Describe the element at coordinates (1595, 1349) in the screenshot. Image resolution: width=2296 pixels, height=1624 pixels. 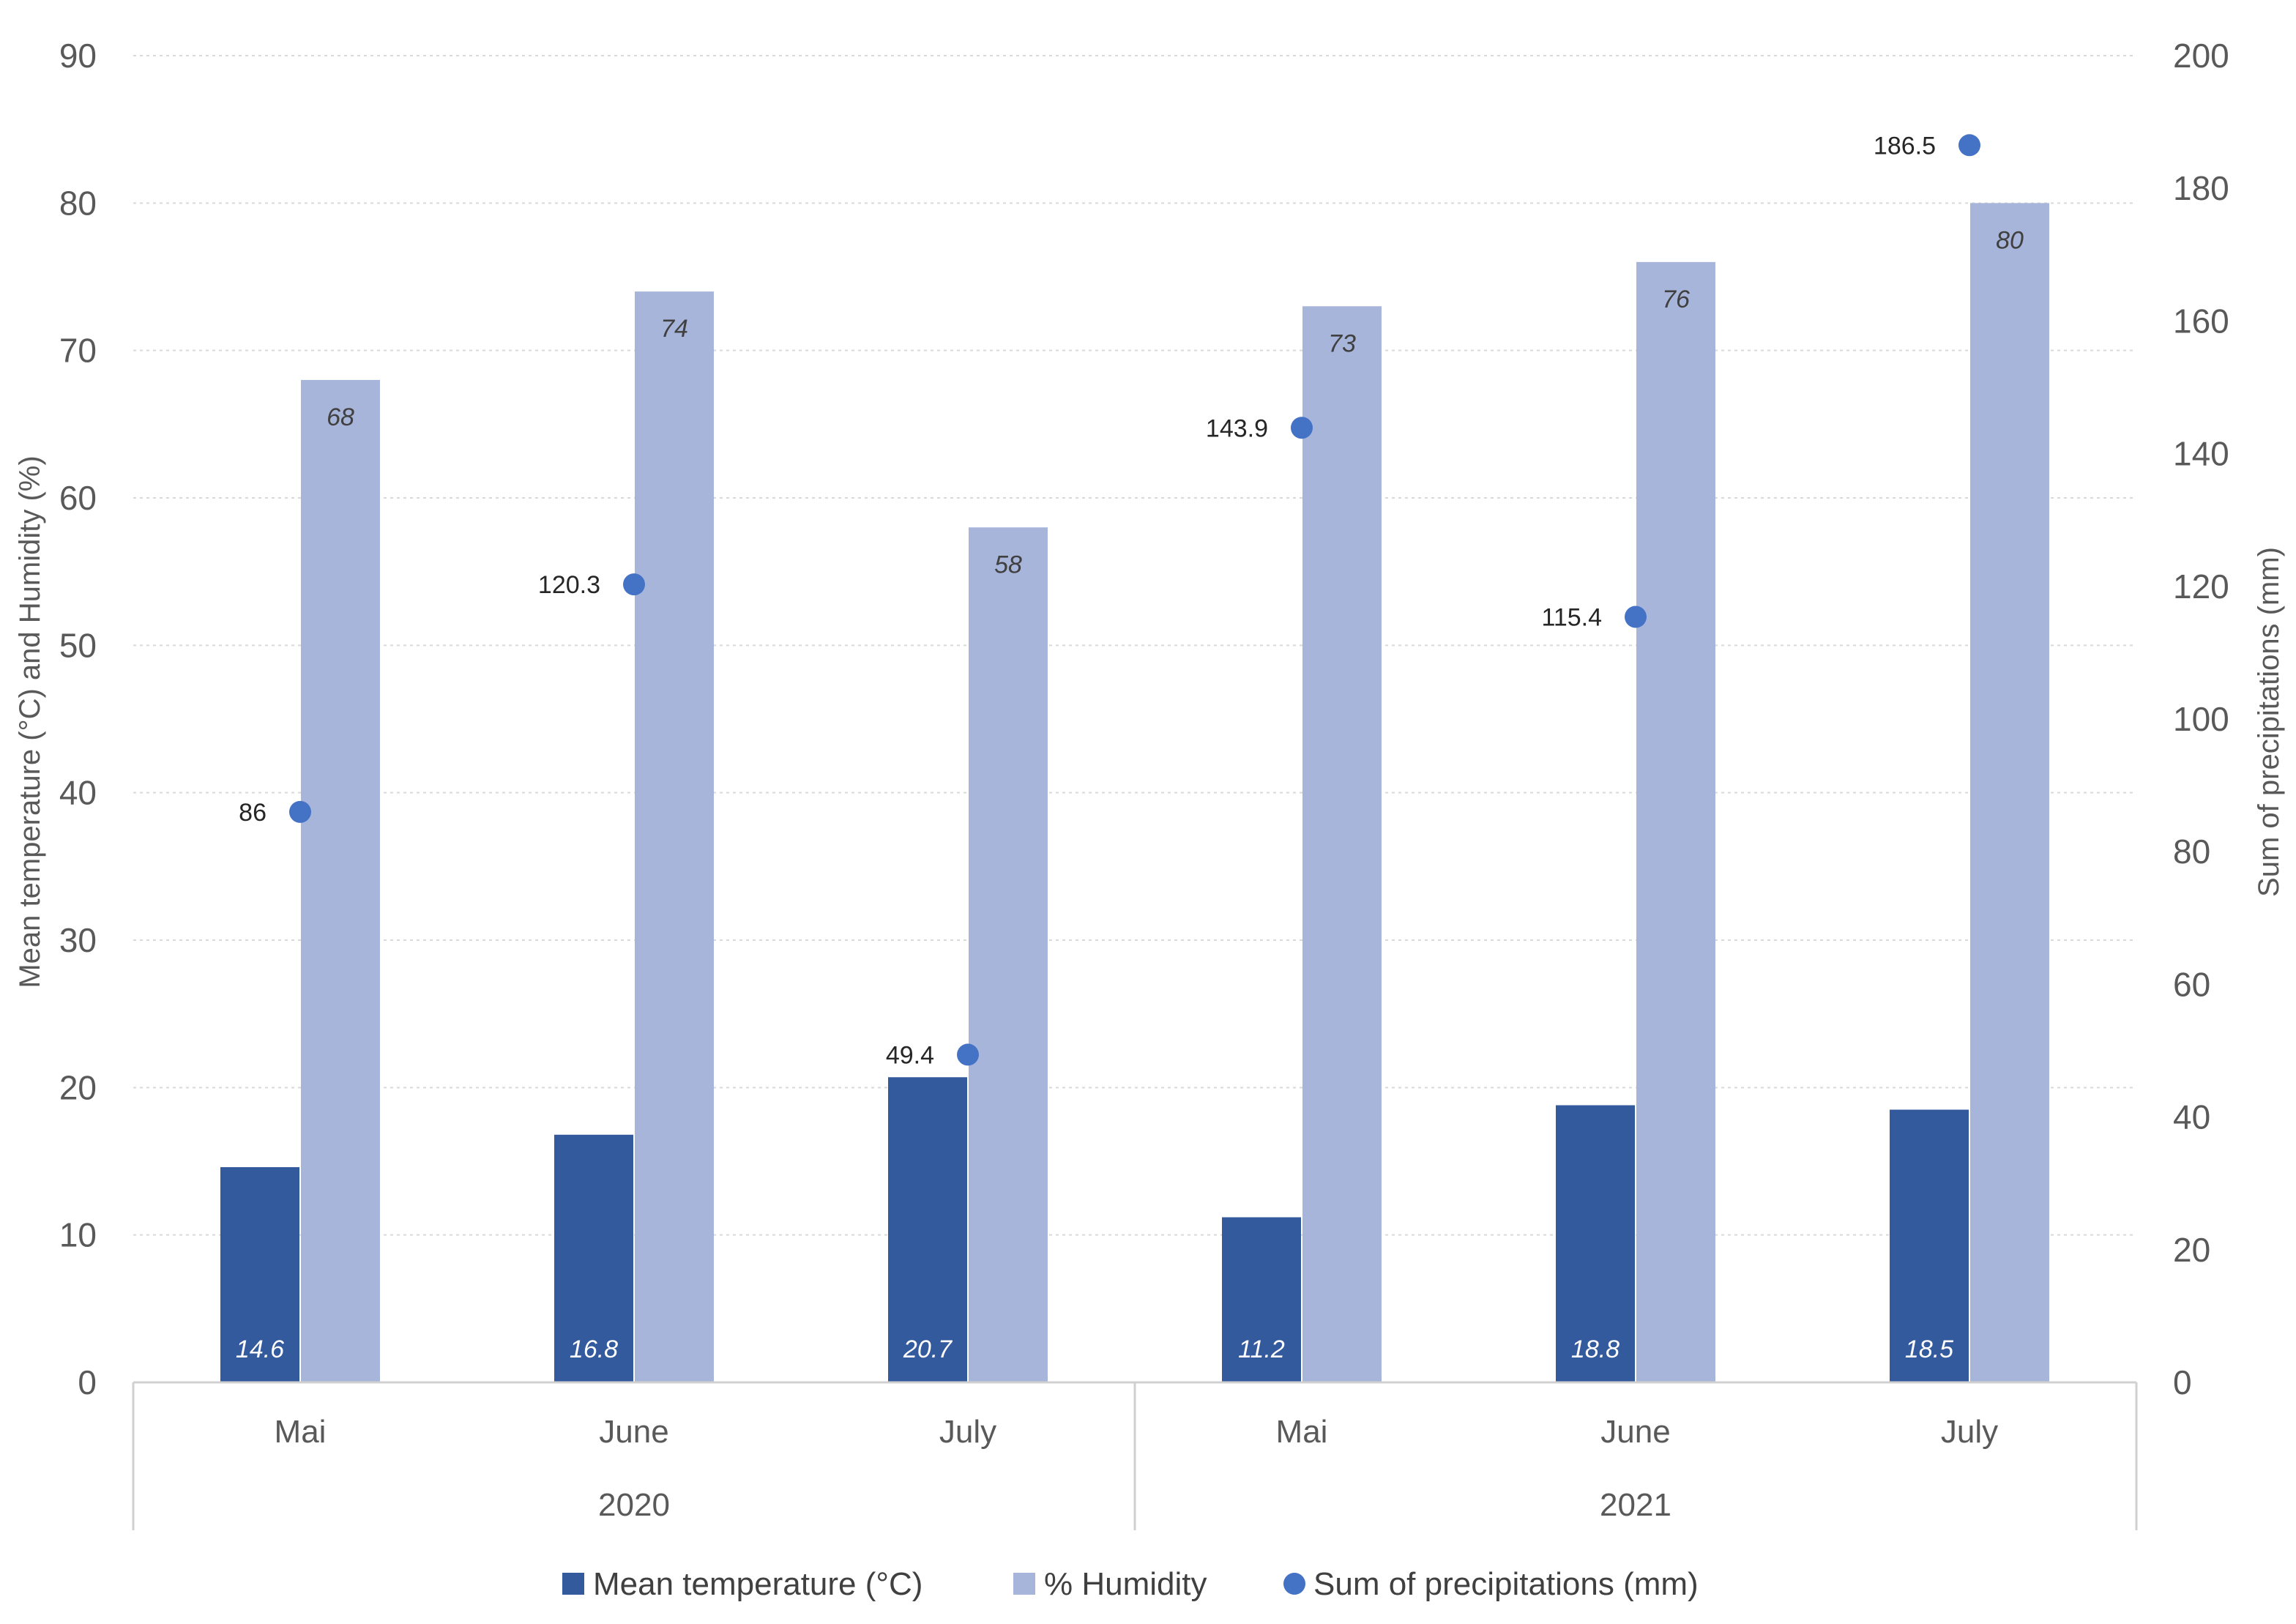
I see `temperature-data-label: 18.8` at that location.